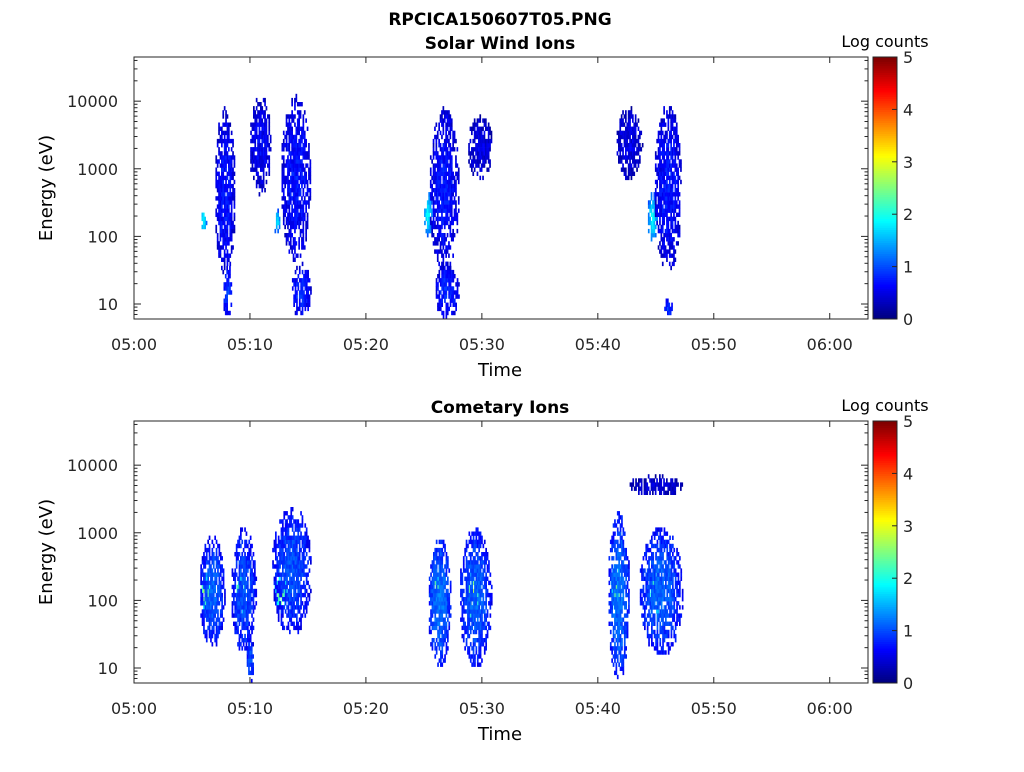  What do you see at coordinates (908, 162) in the screenshot?
I see `colorbar-tick-label: 3` at bounding box center [908, 162].